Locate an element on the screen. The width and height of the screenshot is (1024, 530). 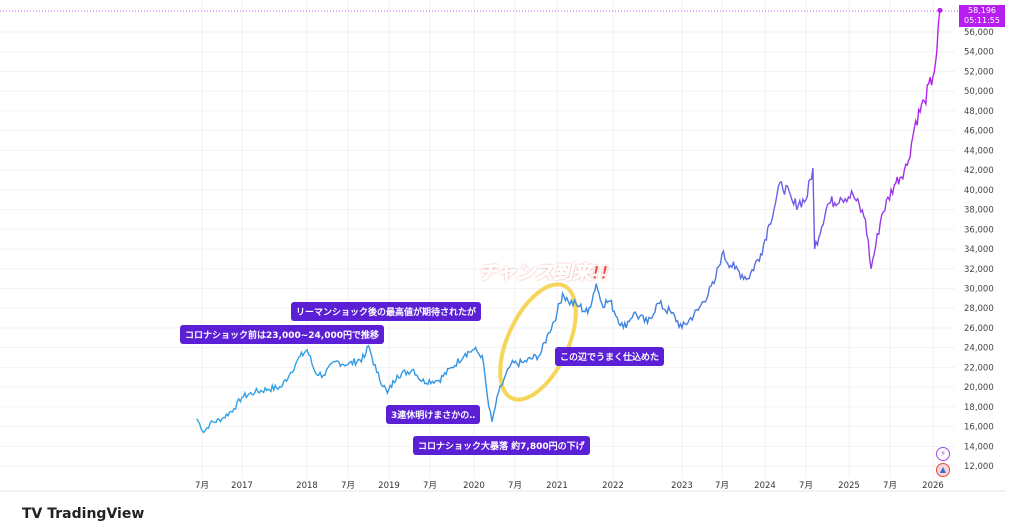
lightning-icon: ⚡ is located at coordinates (943, 454).